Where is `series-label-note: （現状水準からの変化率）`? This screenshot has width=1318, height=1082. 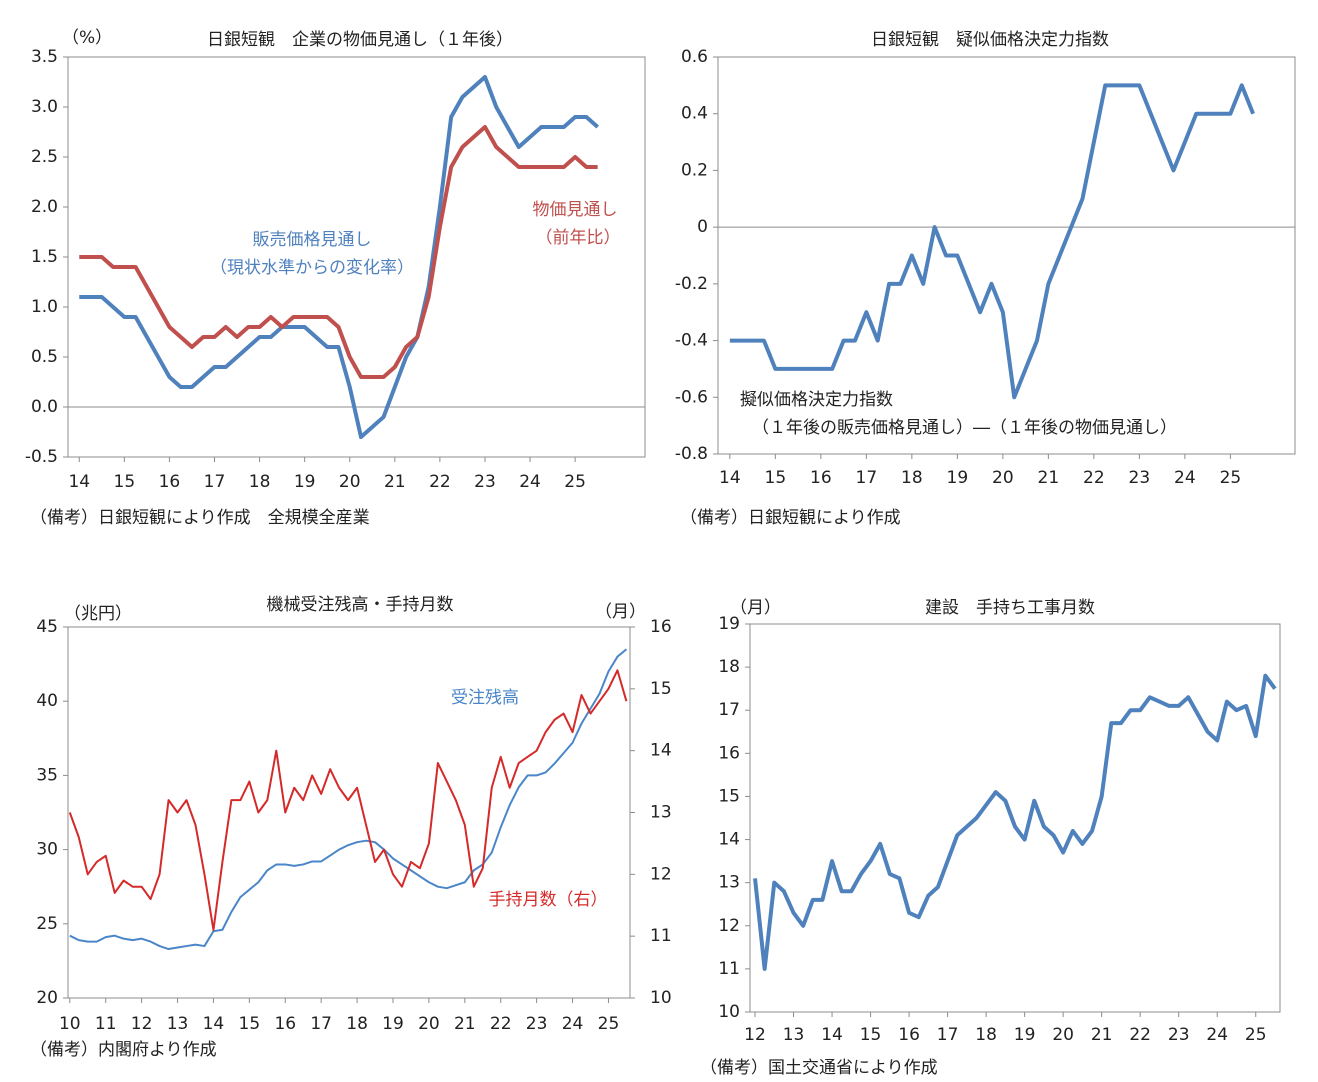 series-label-note: （現状水準からの変化率） is located at coordinates (312, 268).